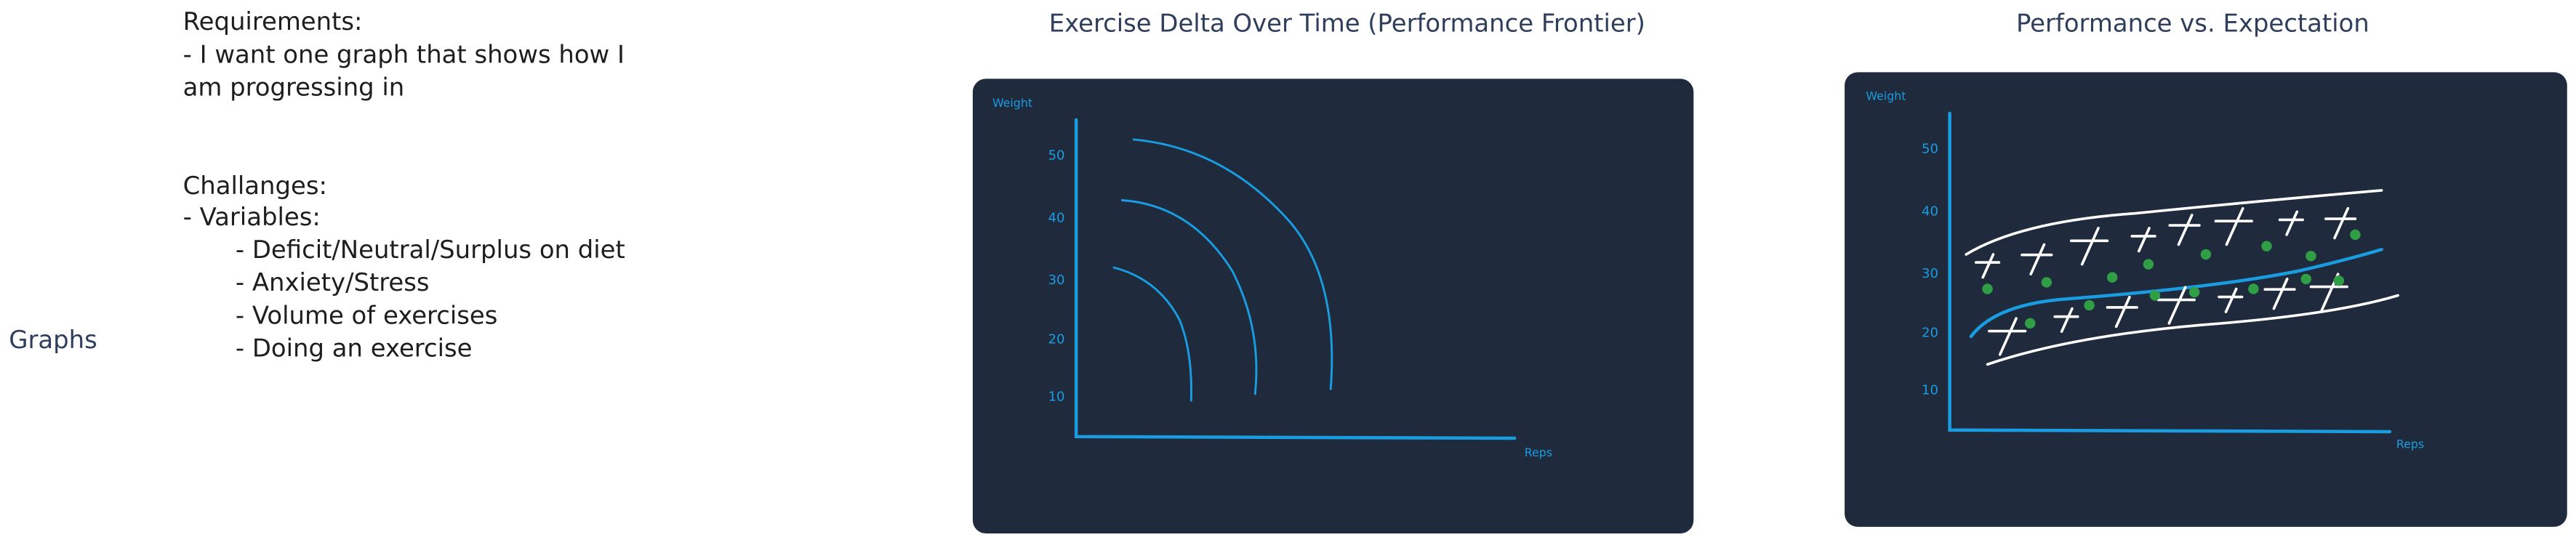  I want to click on label: Graphs, so click(53, 340).